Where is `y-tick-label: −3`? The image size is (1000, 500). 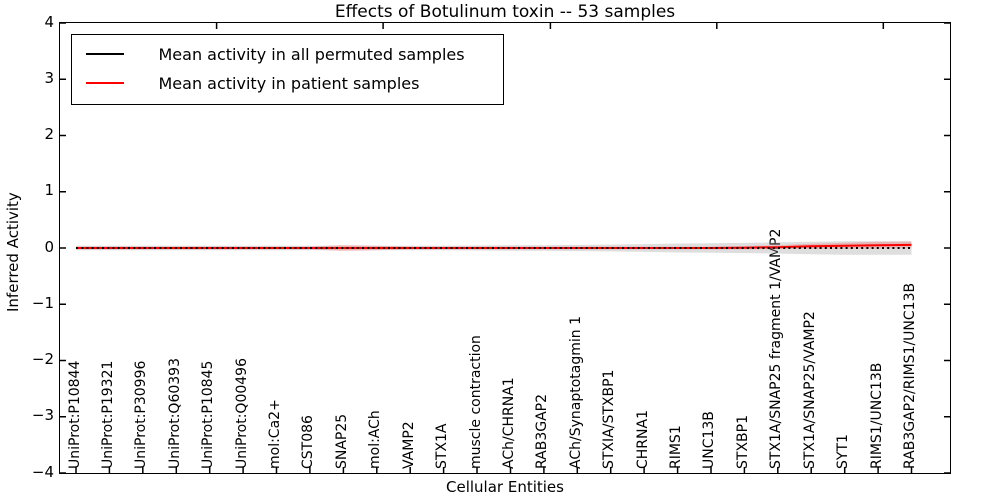 y-tick-label: −3 is located at coordinates (42, 415).